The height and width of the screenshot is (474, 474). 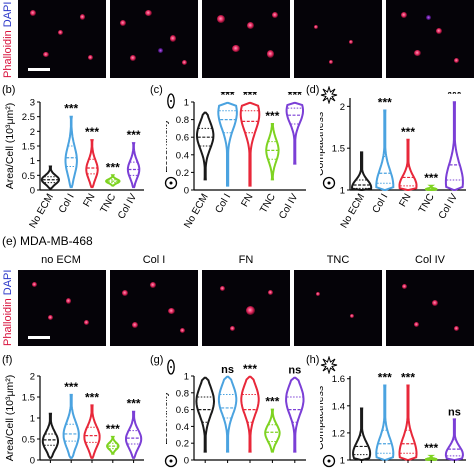 What do you see at coordinates (338, 379) in the screenshot?
I see `y-tick-label: 1.6` at bounding box center [338, 379].